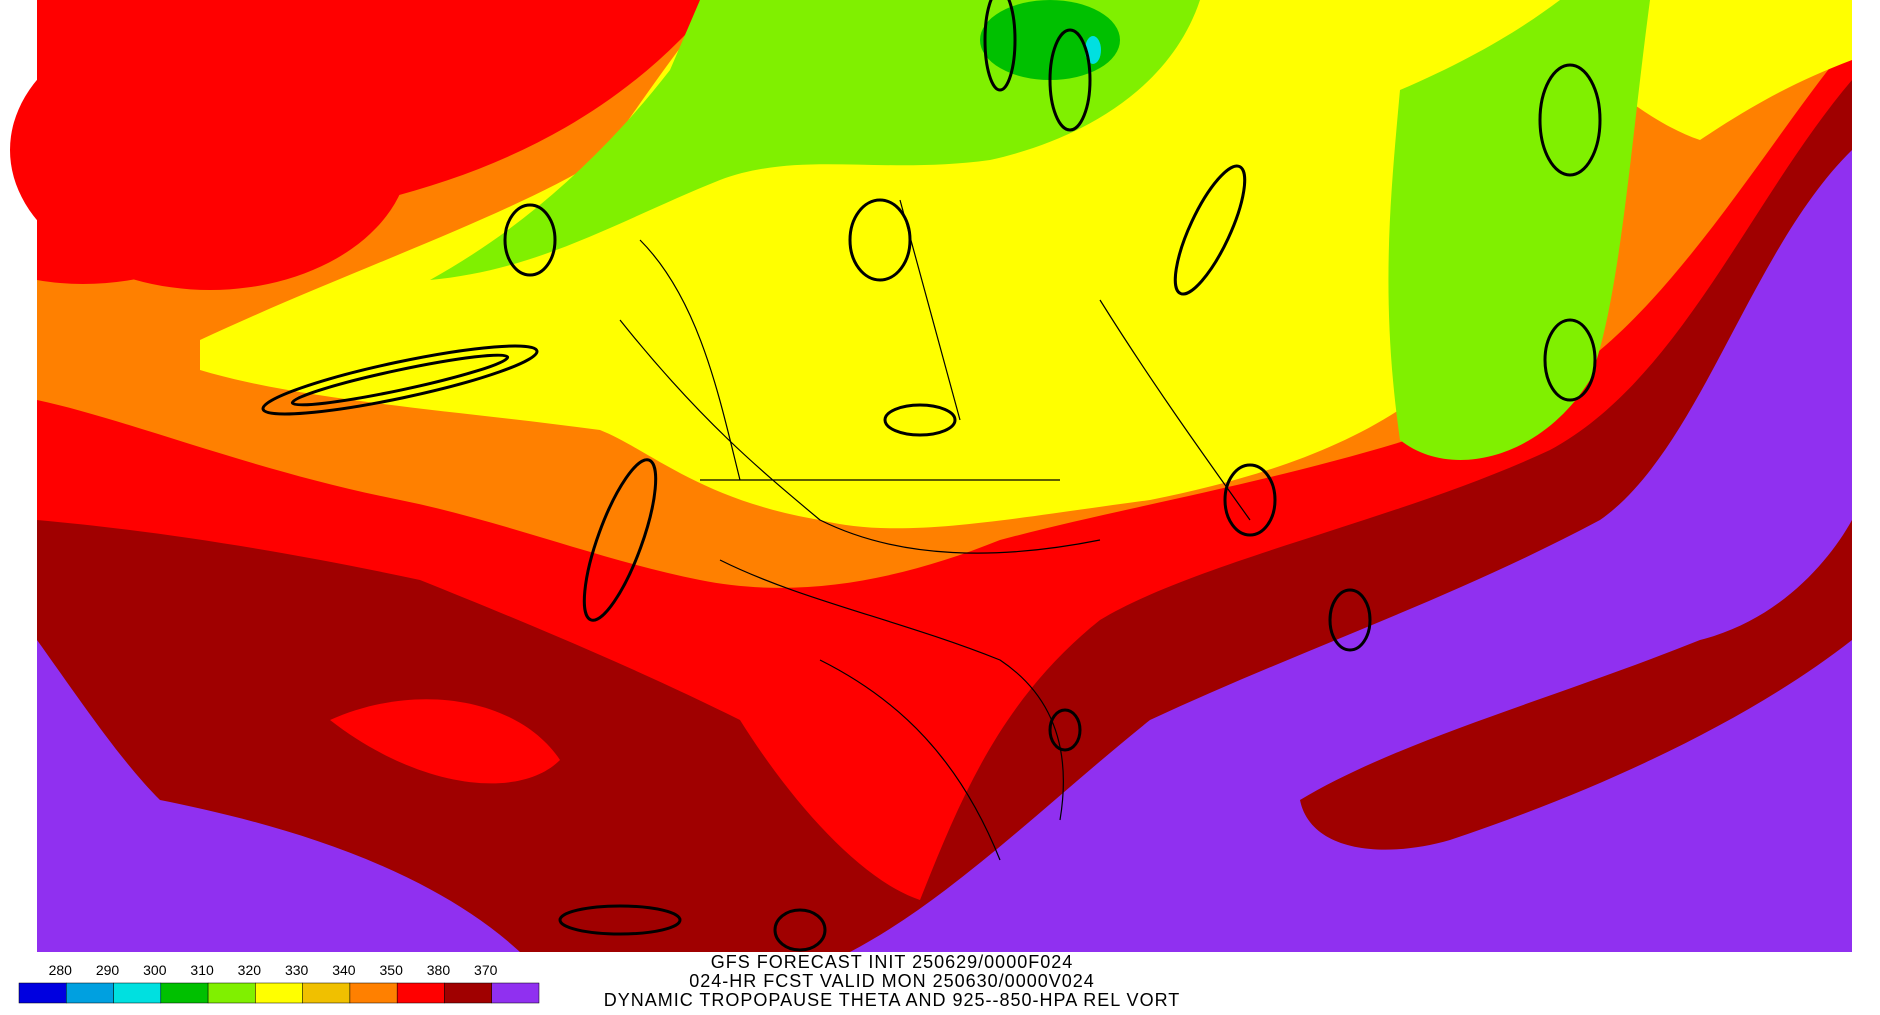 The image size is (1880, 1015). Describe the element at coordinates (392, 970) in the screenshot. I see `legend-label: 350` at that location.